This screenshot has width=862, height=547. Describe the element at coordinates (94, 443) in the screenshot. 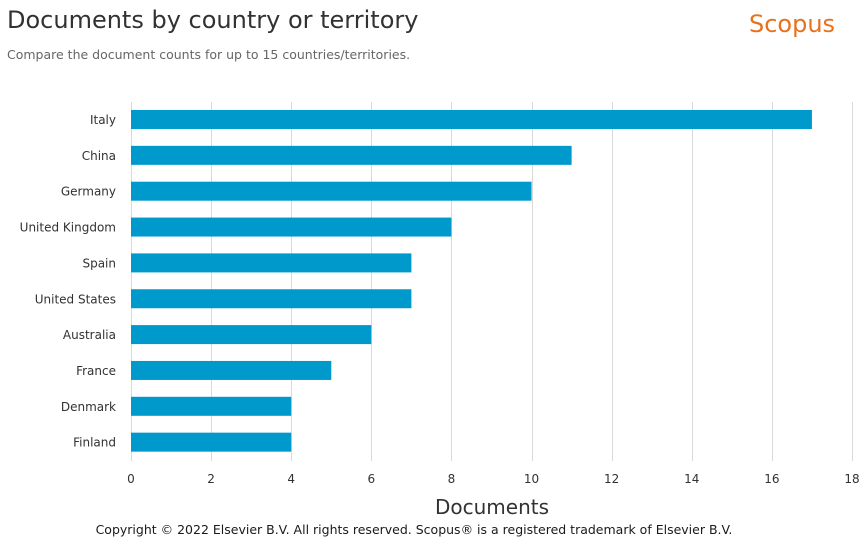

I see `category-label: Finland` at that location.